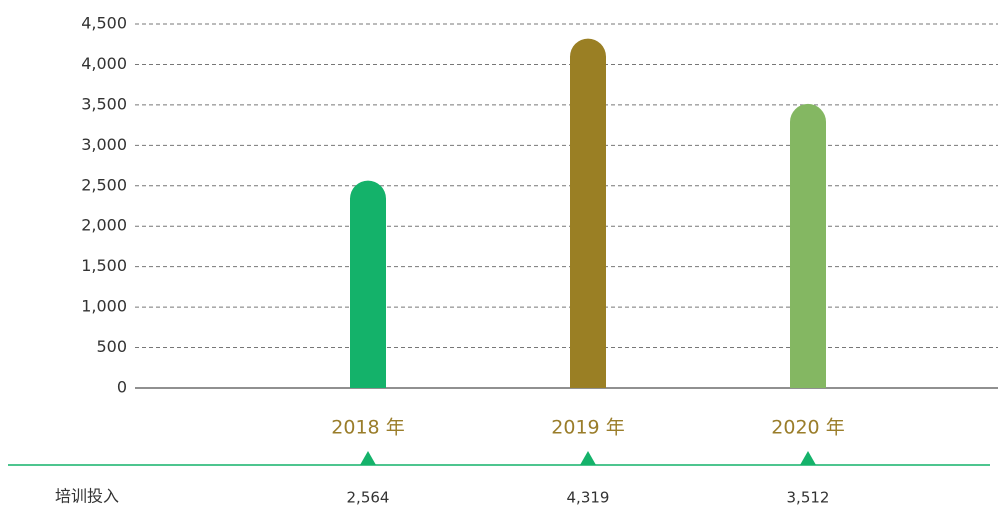 This screenshot has height=522, width=998. I want to click on y-tick-label: 4,000, so click(104, 63).